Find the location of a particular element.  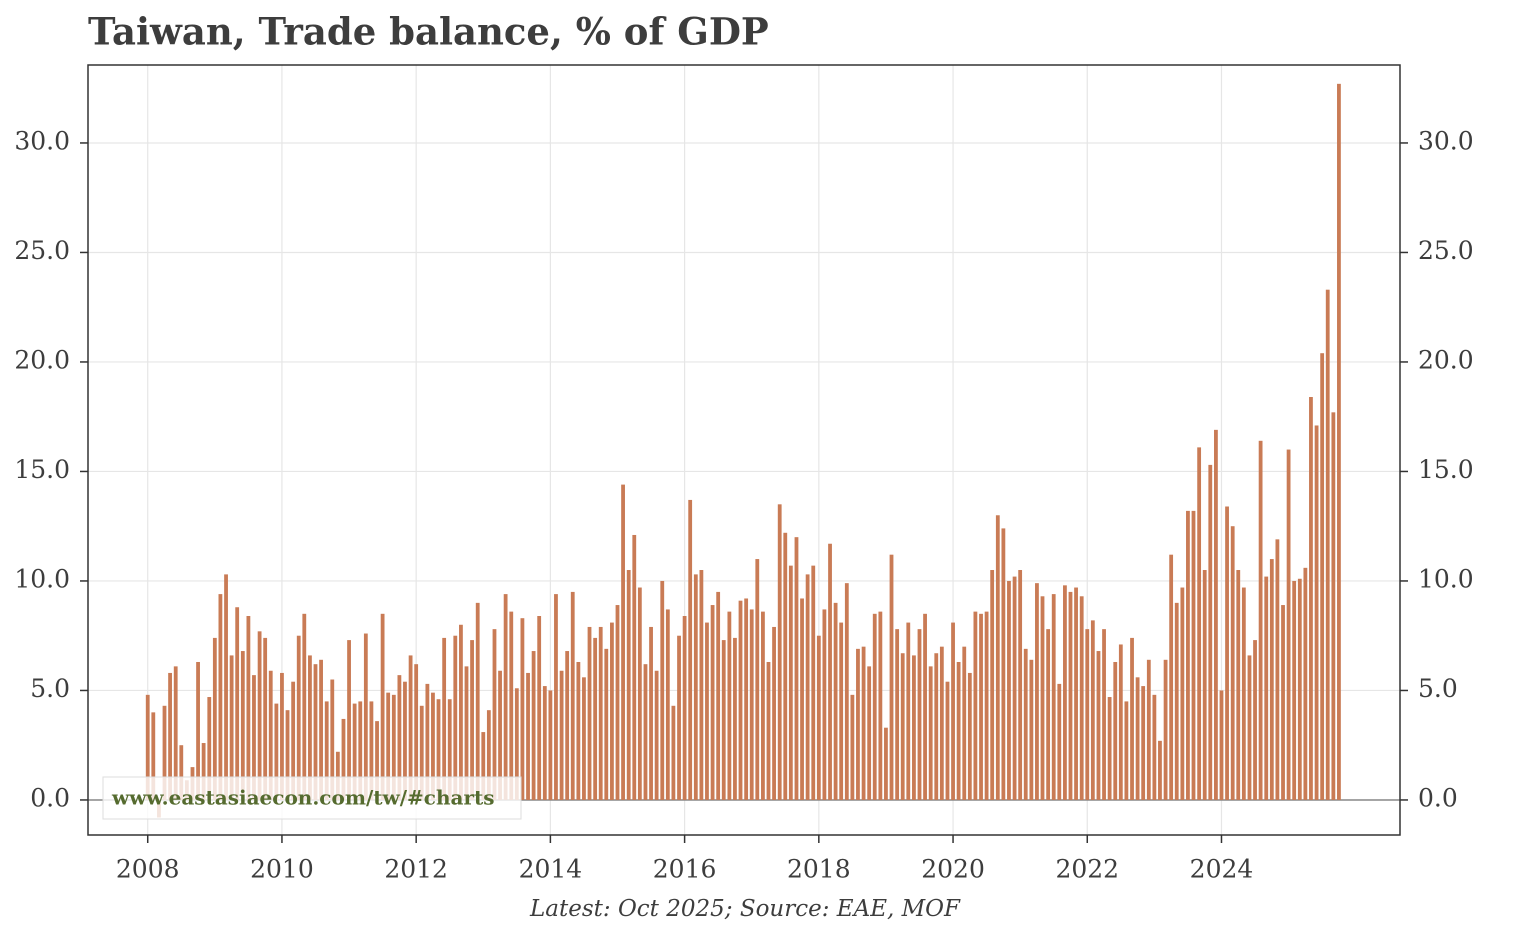

y-tick-label: 30.0 is located at coordinates (42, 140).